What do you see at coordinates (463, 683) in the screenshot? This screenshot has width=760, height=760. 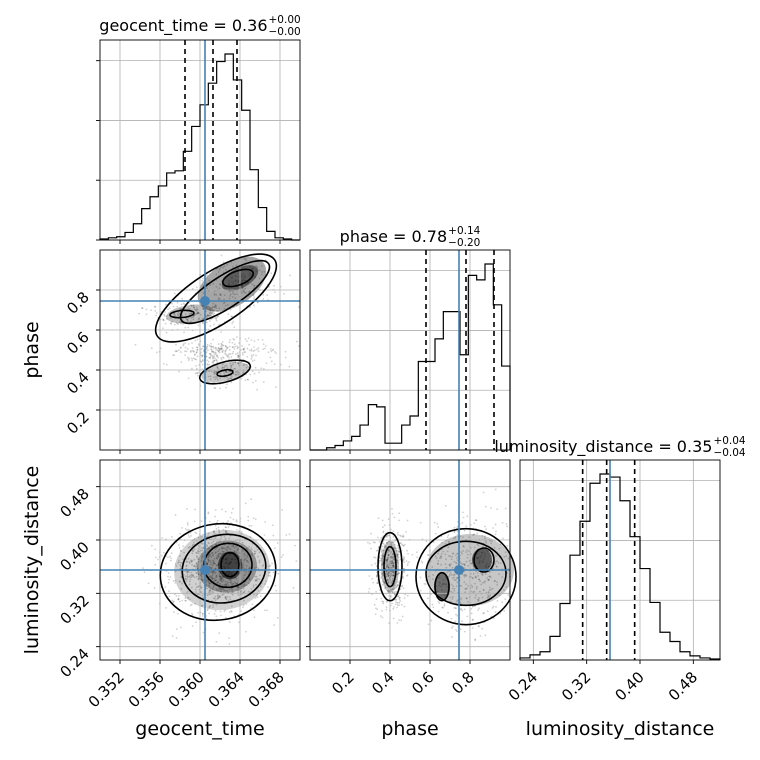 I see `x-tick-label: 0.8` at bounding box center [463, 683].